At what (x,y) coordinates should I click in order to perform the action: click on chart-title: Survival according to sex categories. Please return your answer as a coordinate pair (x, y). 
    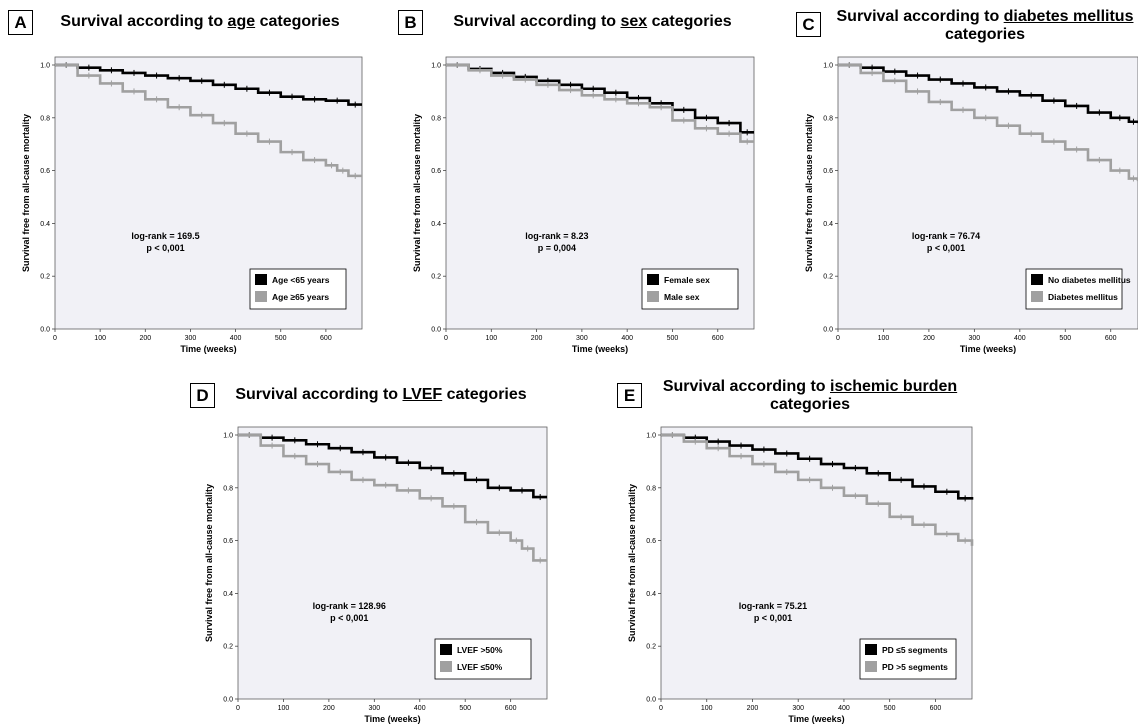
    Looking at the image, I should click on (592, 22).